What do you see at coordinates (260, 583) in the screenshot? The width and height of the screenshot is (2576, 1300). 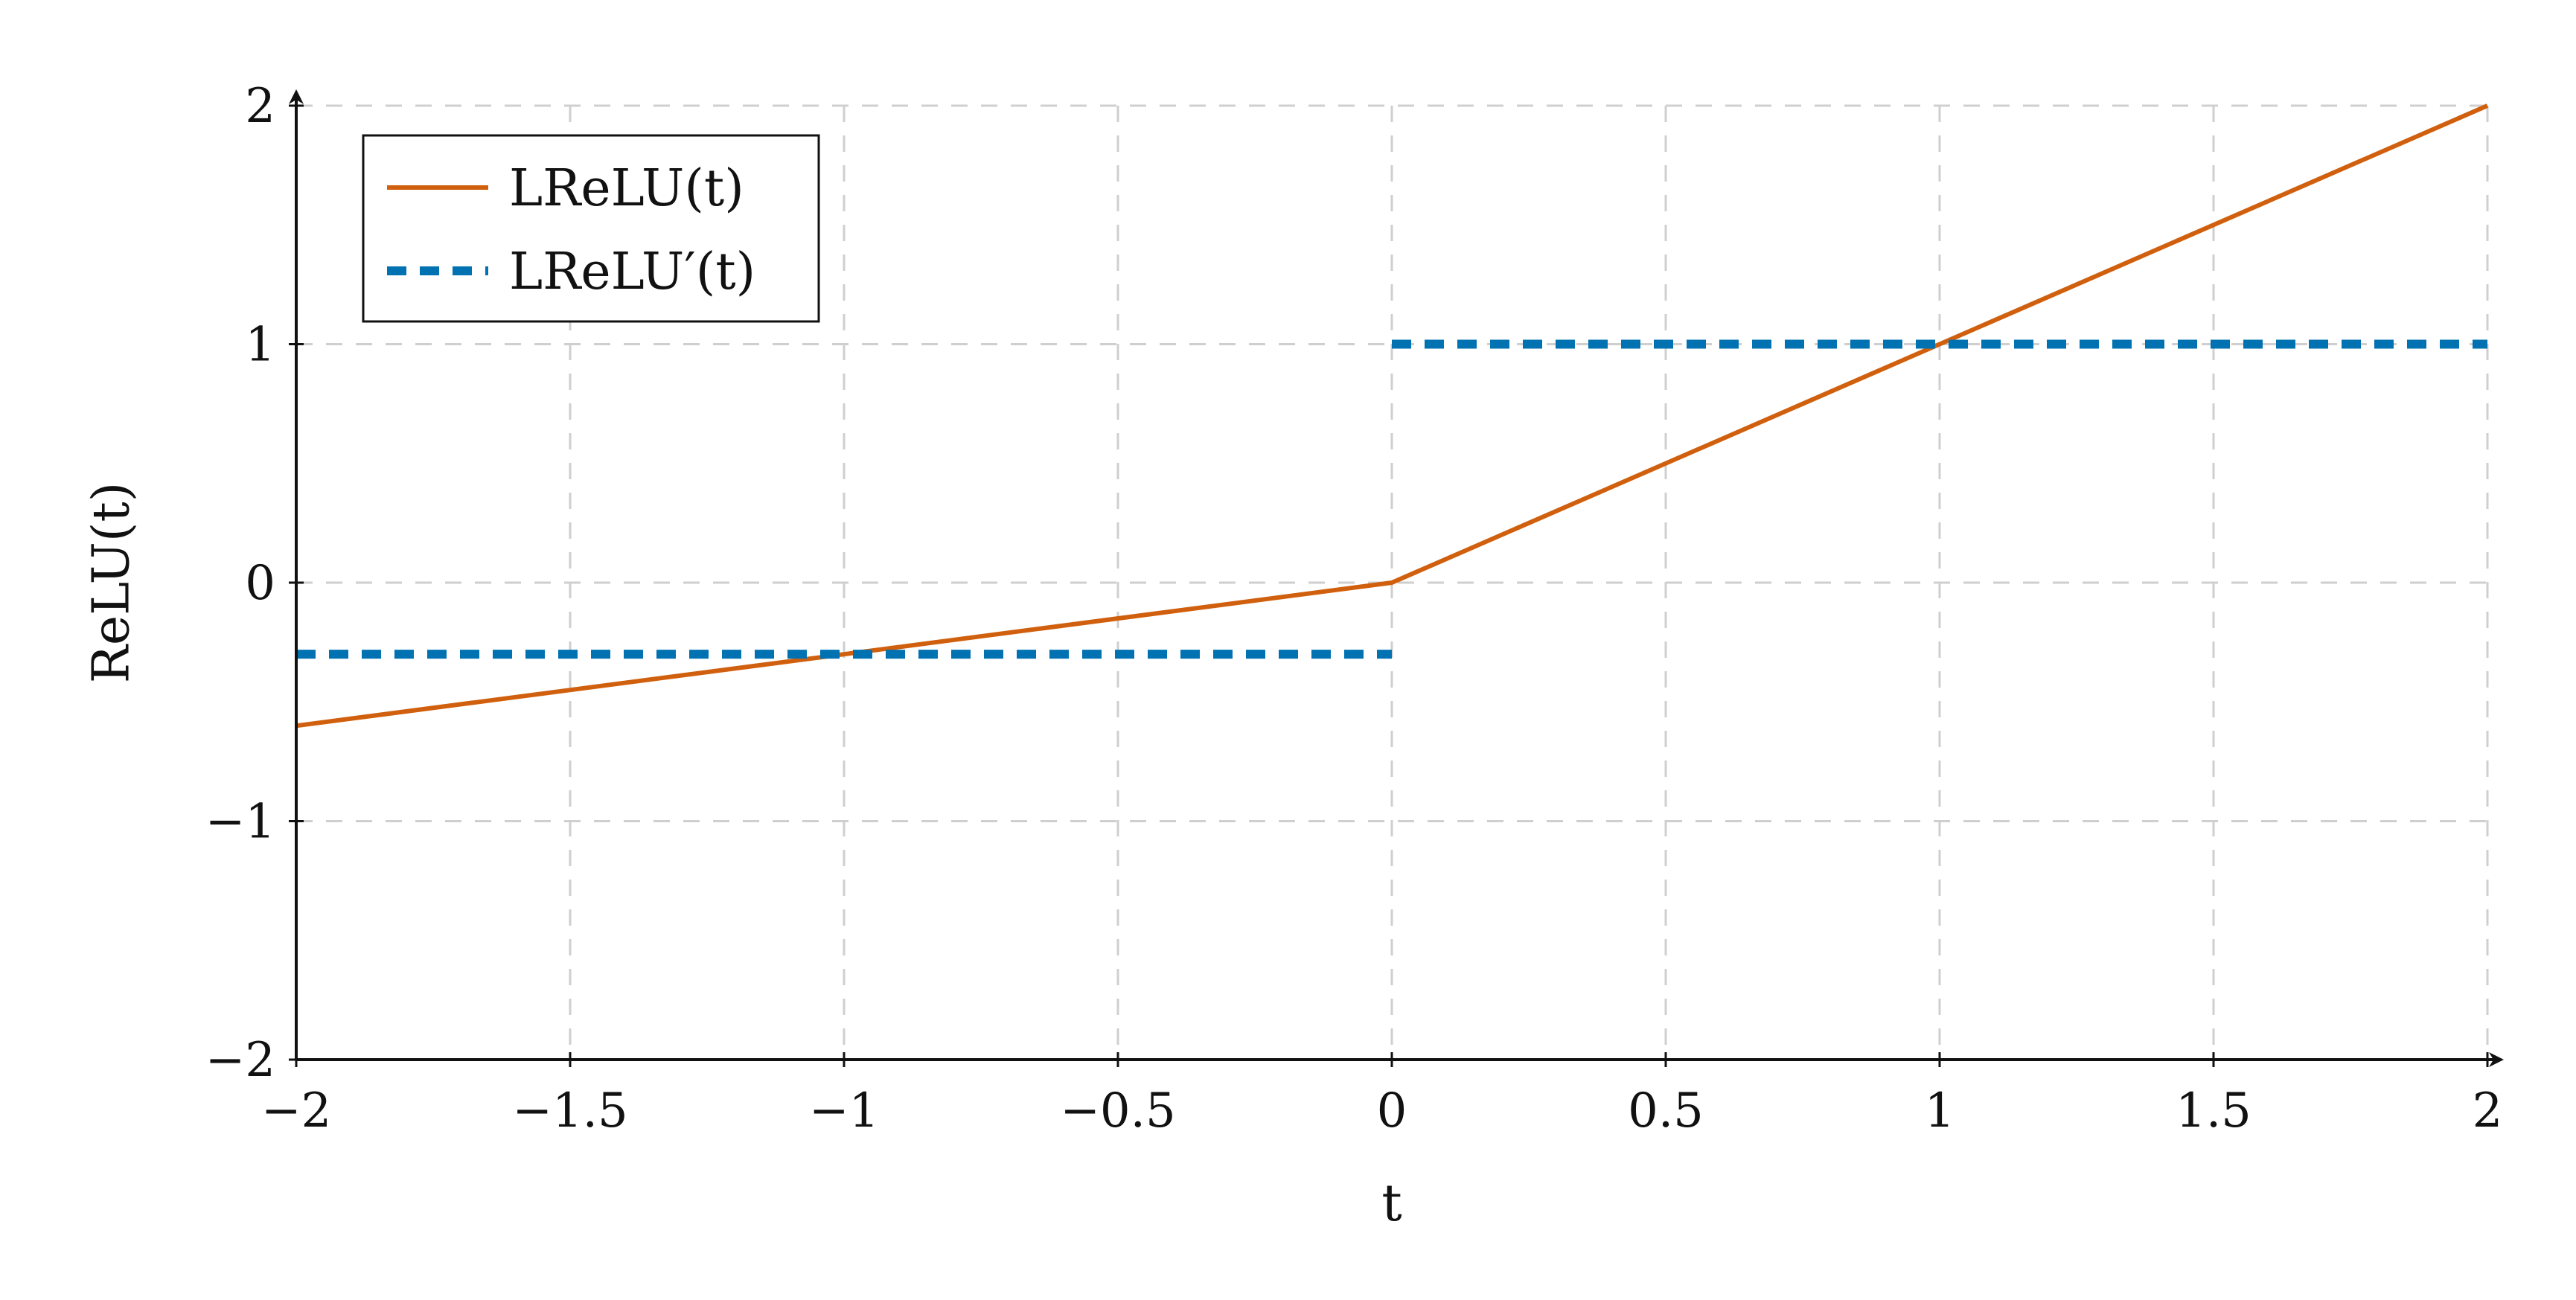 I see `y-tick-label-2: 0` at bounding box center [260, 583].